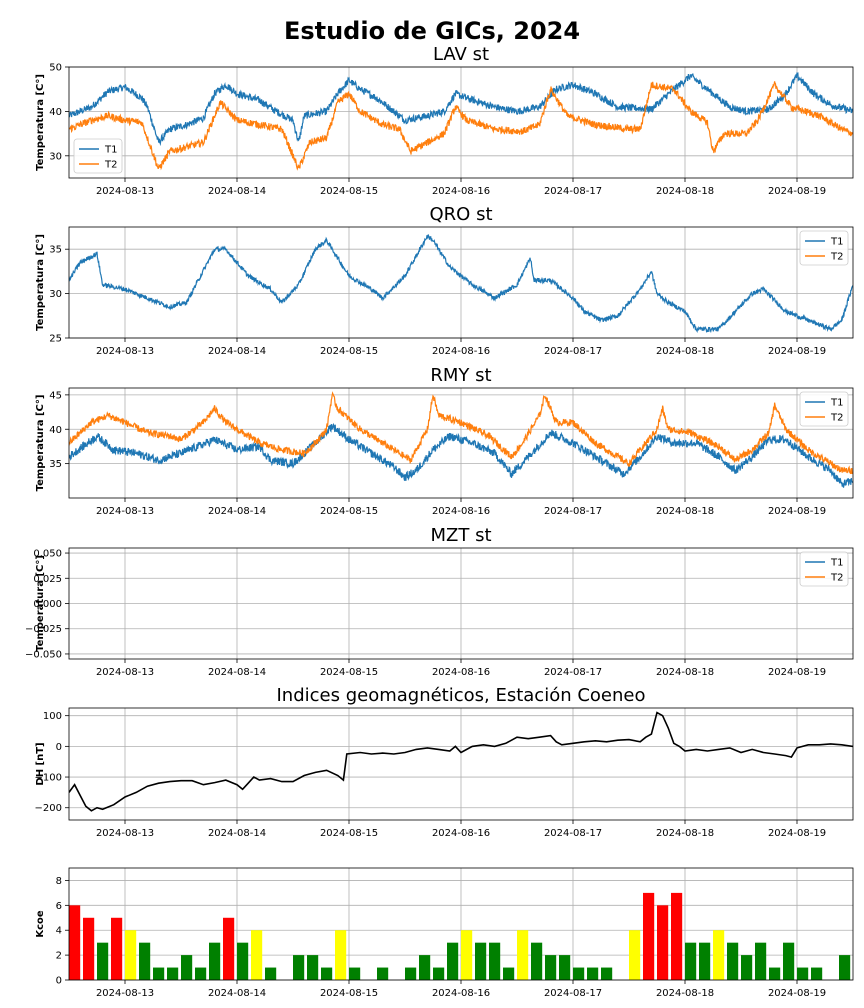 The image size is (864, 1008). What do you see at coordinates (48, 778) in the screenshot?
I see `y-tick-label: −100` at bounding box center [48, 778].